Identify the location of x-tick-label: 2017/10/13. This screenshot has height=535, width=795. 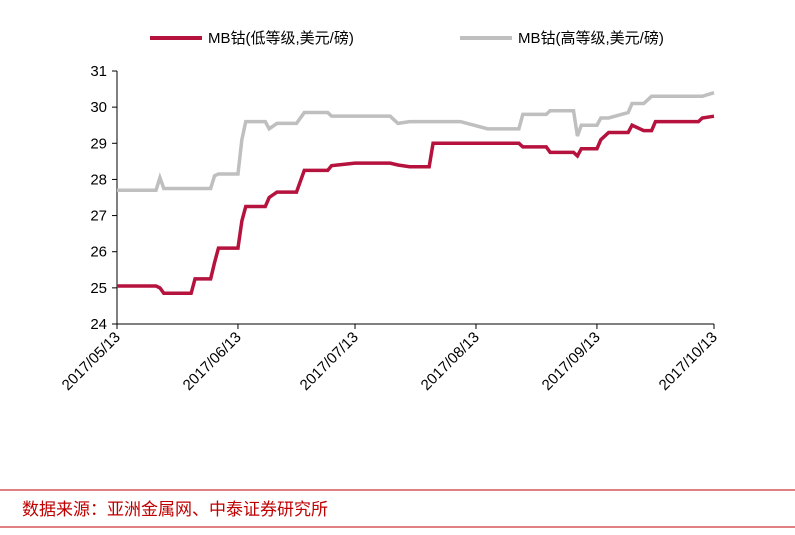
(688, 361).